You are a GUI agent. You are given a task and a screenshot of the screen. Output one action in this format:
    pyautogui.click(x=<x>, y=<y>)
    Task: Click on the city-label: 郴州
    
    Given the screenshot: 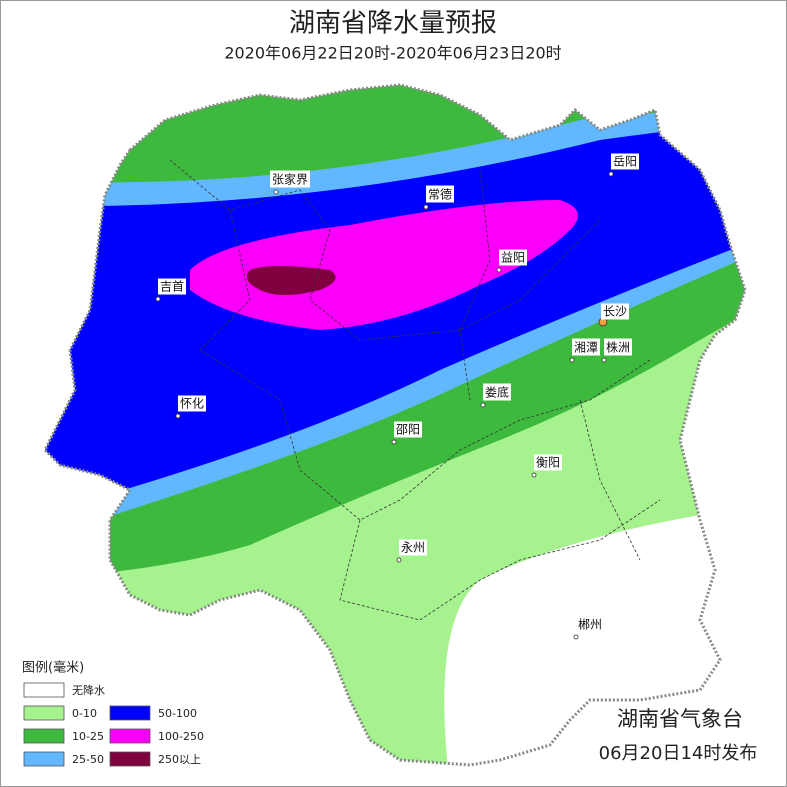 What is the action you would take?
    pyautogui.click(x=590, y=625)
    